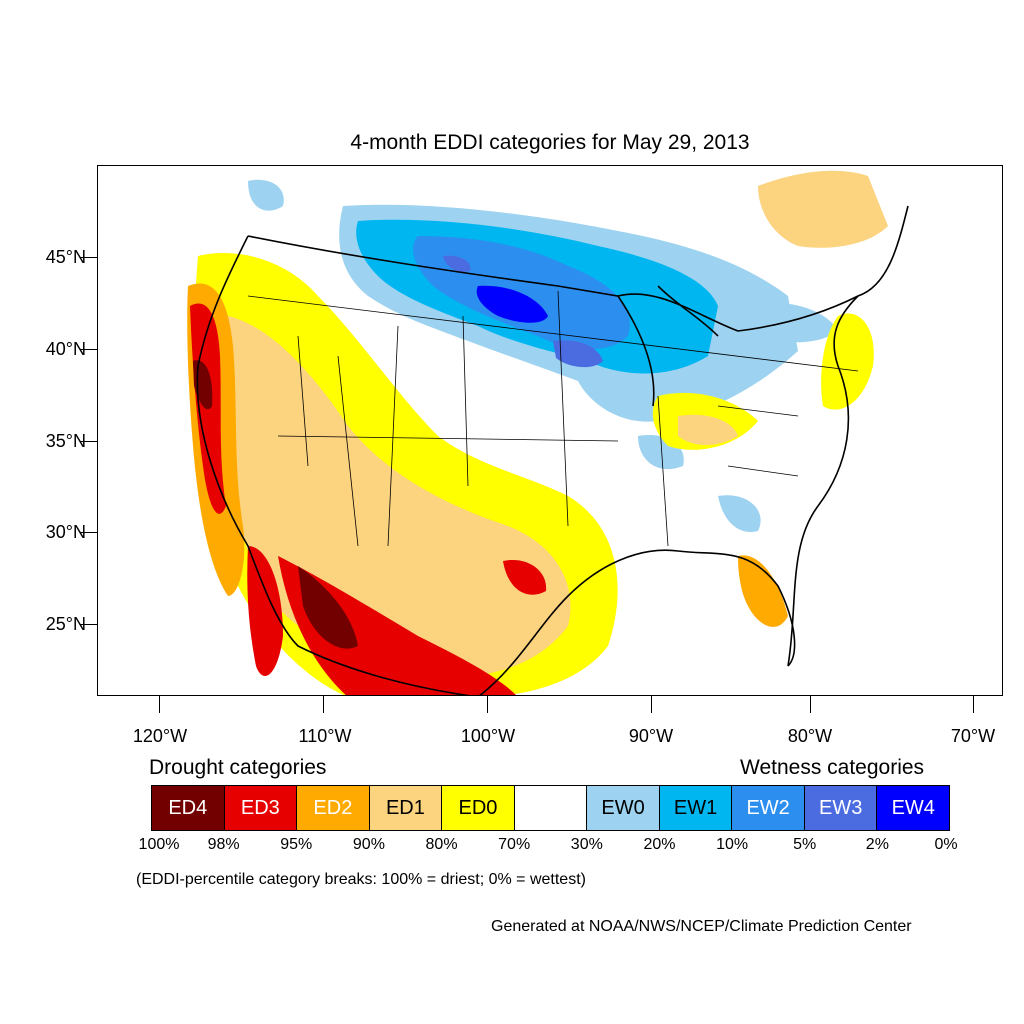 This screenshot has width=1024, height=1024. I want to click on lat-label: 30°N, so click(65, 532).